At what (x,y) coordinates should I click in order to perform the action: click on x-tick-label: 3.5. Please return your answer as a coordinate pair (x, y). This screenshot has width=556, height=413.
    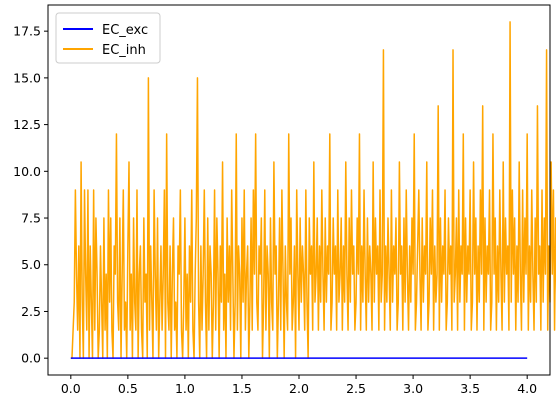
    Looking at the image, I should click on (470, 388).